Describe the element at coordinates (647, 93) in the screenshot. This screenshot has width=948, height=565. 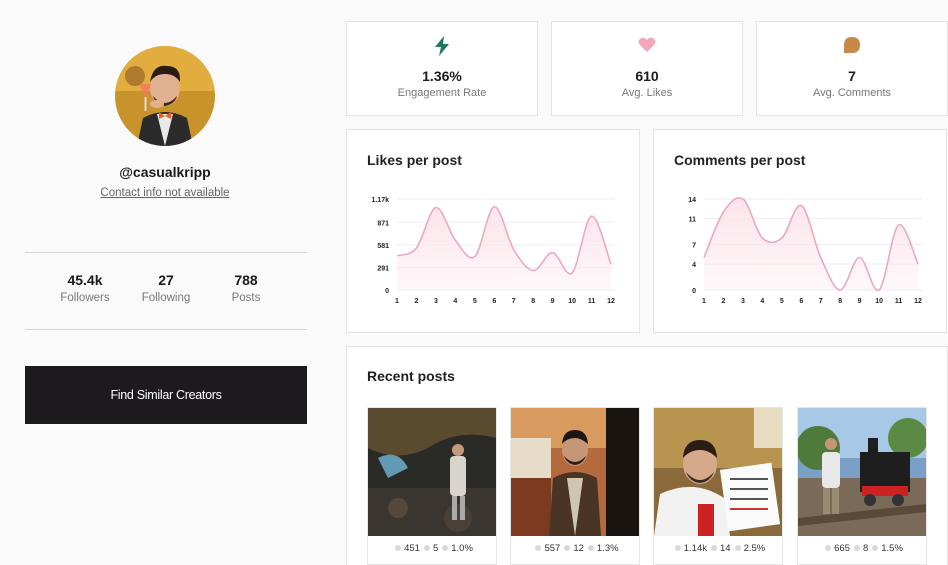
I see `avg-likes-label: Avg. Likes` at that location.